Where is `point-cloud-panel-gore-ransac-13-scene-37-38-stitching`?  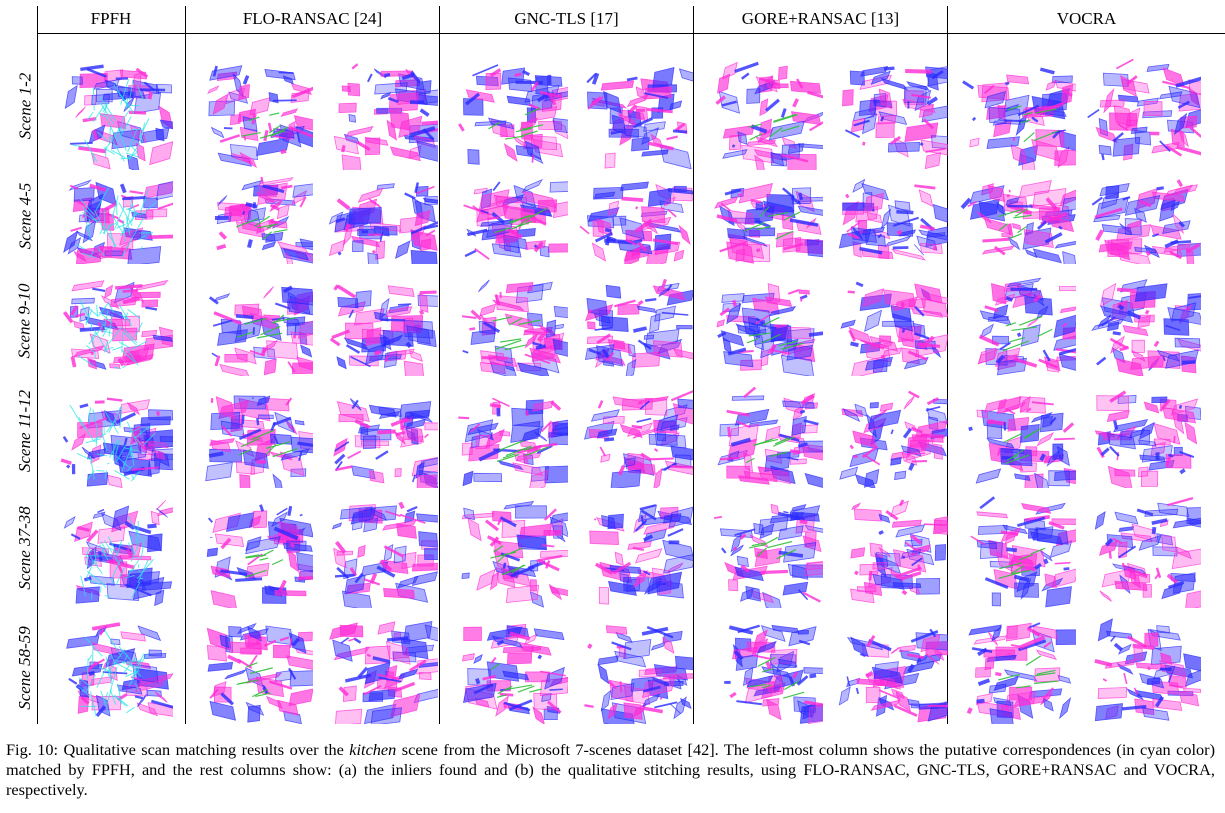 point-cloud-panel-gore-ransac-13-scene-37-38-stitching is located at coordinates (899, 551).